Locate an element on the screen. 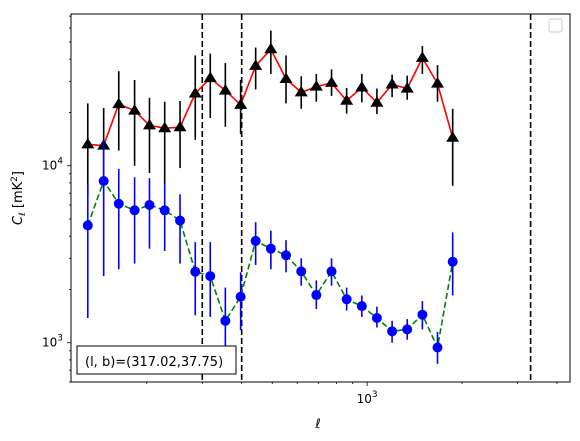  x-axis-label: ℓ is located at coordinates (317, 424).